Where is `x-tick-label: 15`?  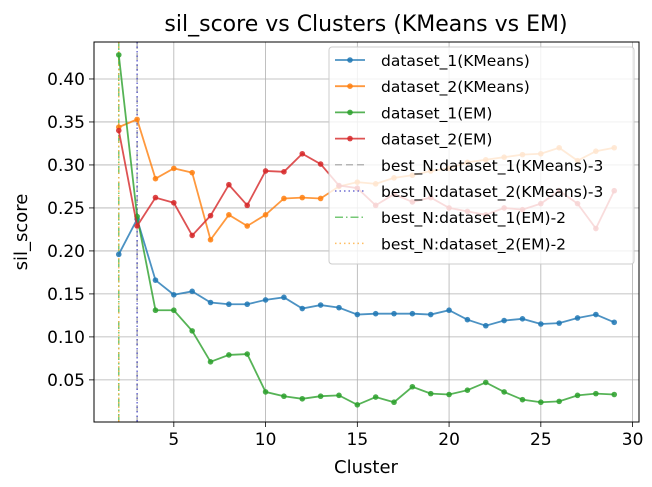
x-tick-label: 15 is located at coordinates (358, 440).